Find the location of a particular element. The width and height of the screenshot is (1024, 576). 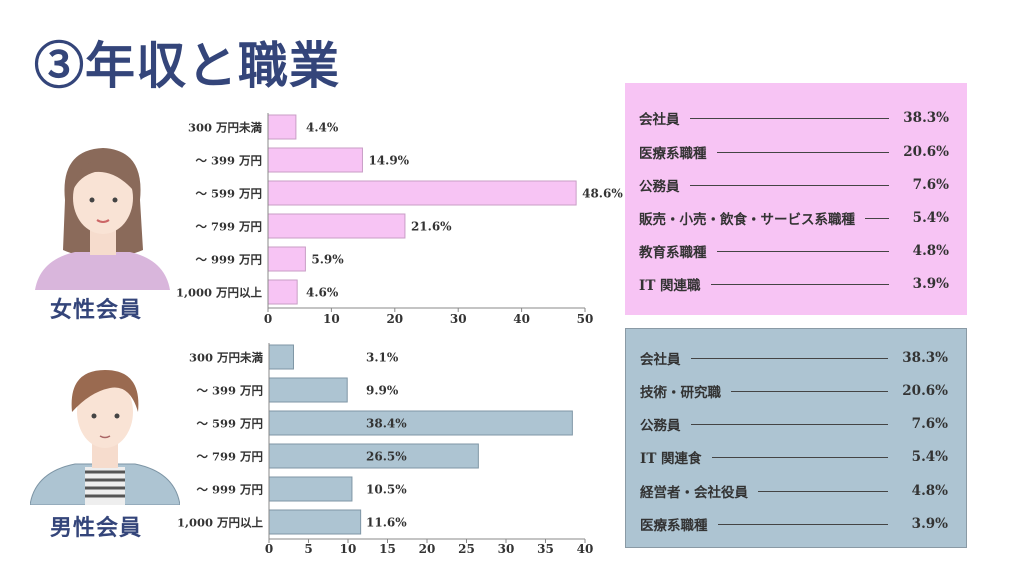

female-label: 女性会員 is located at coordinates (96, 310).